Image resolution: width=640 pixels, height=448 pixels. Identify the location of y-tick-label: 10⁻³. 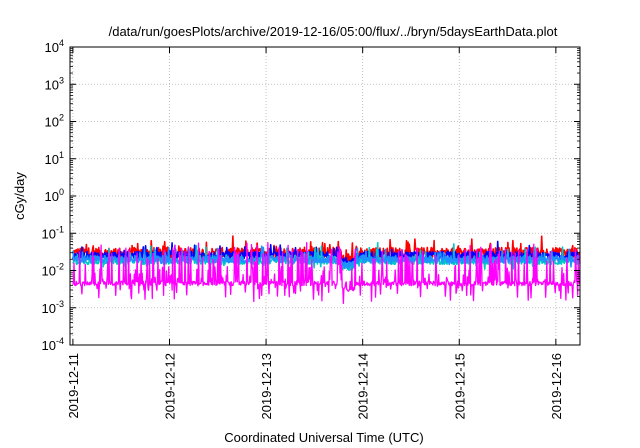
(53, 307).